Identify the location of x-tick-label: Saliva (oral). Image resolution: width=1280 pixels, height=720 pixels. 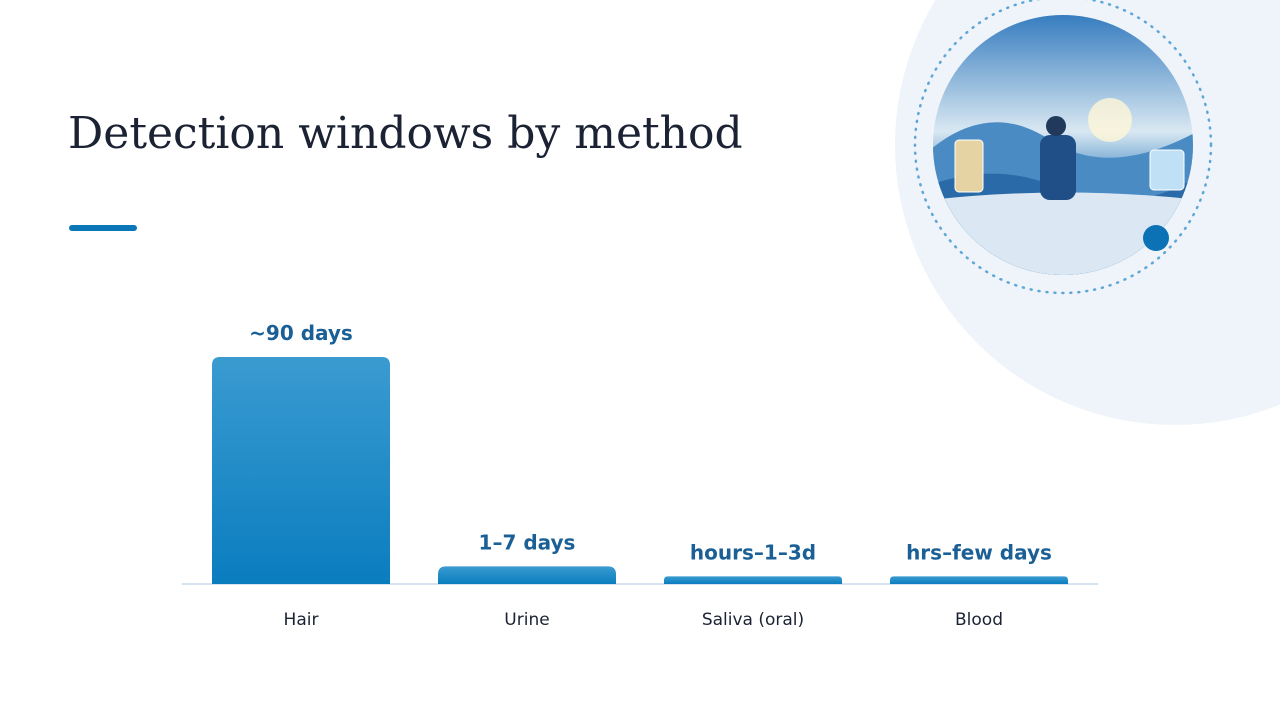
(753, 620).